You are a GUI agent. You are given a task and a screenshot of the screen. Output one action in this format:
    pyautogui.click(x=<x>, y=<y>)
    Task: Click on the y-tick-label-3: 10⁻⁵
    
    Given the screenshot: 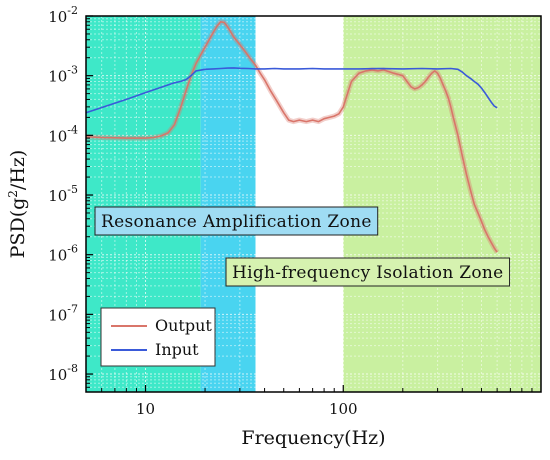 What is the action you would take?
    pyautogui.click(x=63, y=194)
    